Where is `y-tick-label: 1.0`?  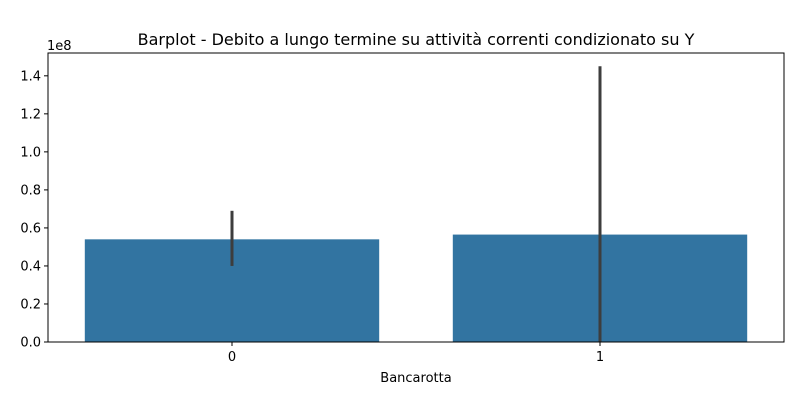
y-tick-label: 1.0 is located at coordinates (30, 152).